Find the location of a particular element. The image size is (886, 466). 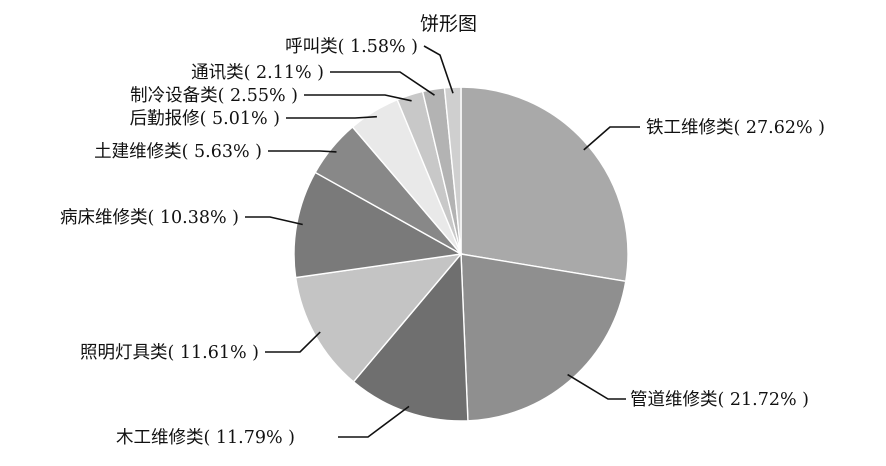

slice-label: 后勤报修( 5.01% ) is located at coordinates (205, 119).